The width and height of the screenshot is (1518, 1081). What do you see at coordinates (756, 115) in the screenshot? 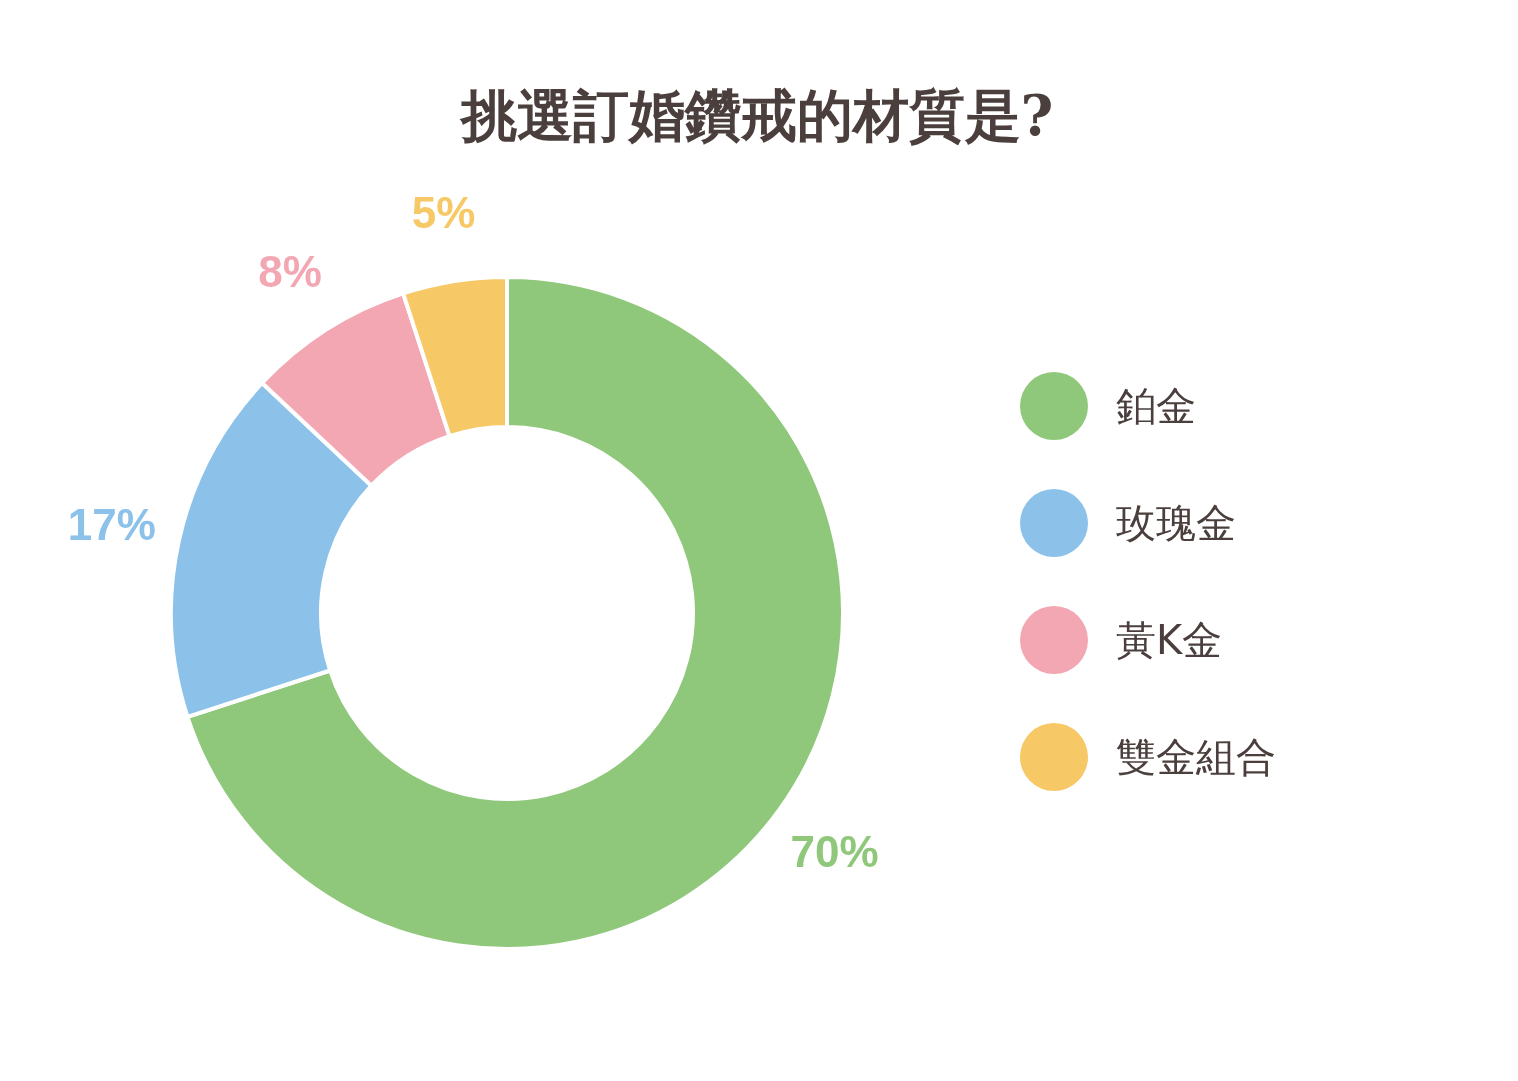
I see `chart-title: 挑選訂婚鑽戒的材質是?` at bounding box center [756, 115].